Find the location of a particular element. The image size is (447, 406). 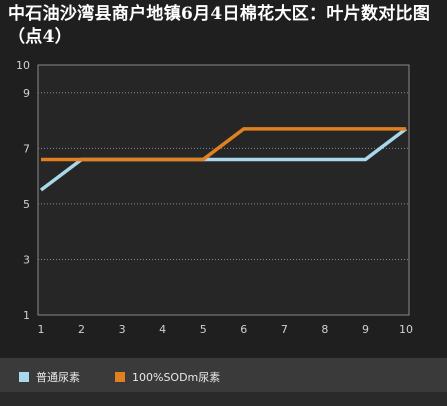

y-tick-label: 10 is located at coordinates (23, 65).